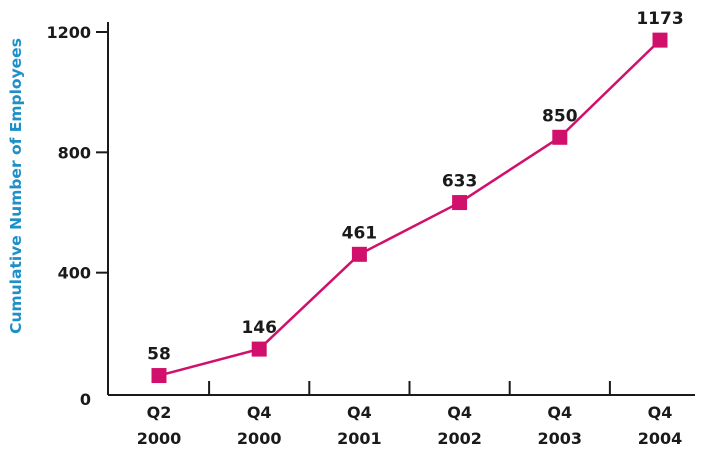  Describe the element at coordinates (159, 412) in the screenshot. I see `x-tick-label: Q2` at that location.